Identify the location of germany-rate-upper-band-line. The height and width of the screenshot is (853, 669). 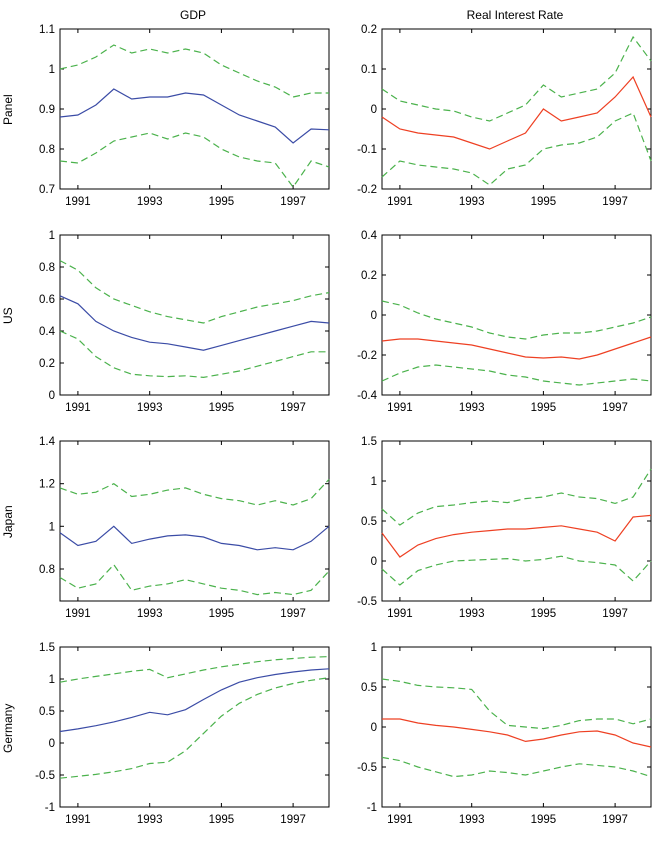
(516, 704).